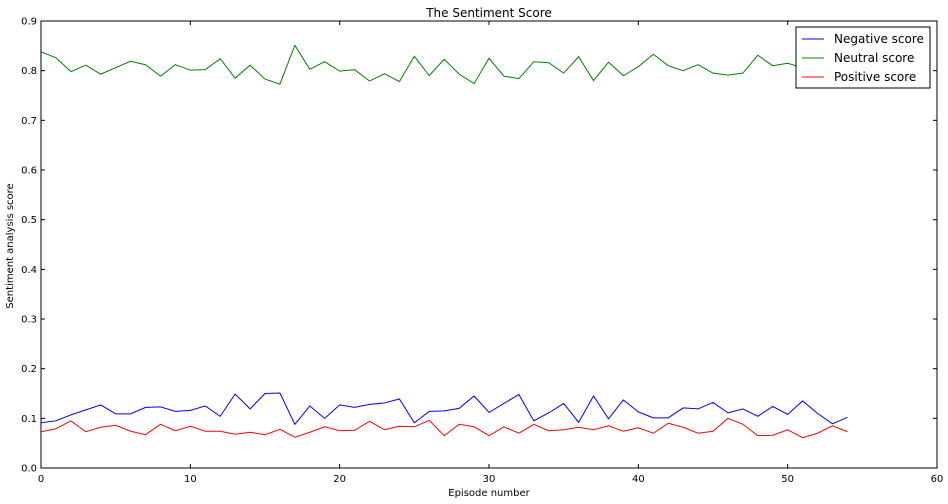  Describe the element at coordinates (29, 220) in the screenshot. I see `y-tick-label: 0.5` at that location.